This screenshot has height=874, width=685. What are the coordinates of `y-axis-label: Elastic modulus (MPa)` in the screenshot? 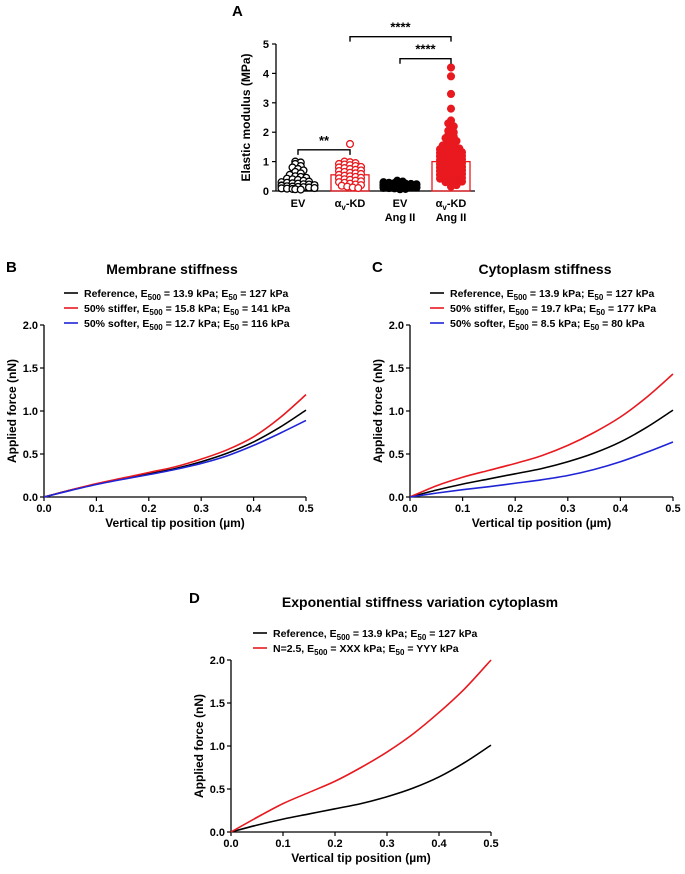 It's located at (246, 117).